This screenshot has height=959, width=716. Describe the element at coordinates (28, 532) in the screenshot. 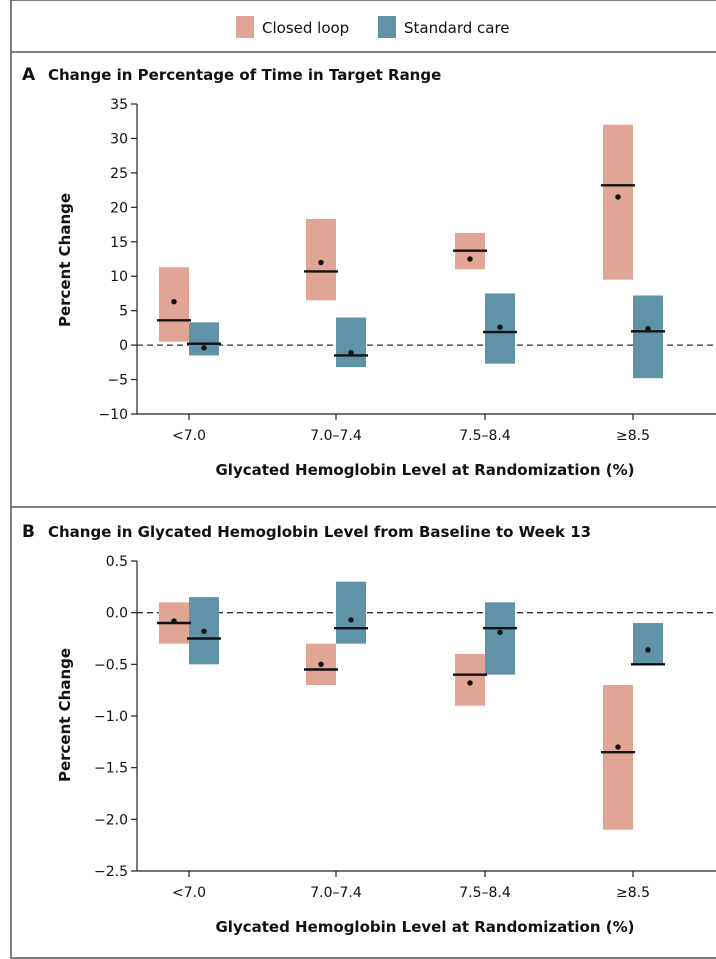

I see `panel-b-letter: B` at that location.